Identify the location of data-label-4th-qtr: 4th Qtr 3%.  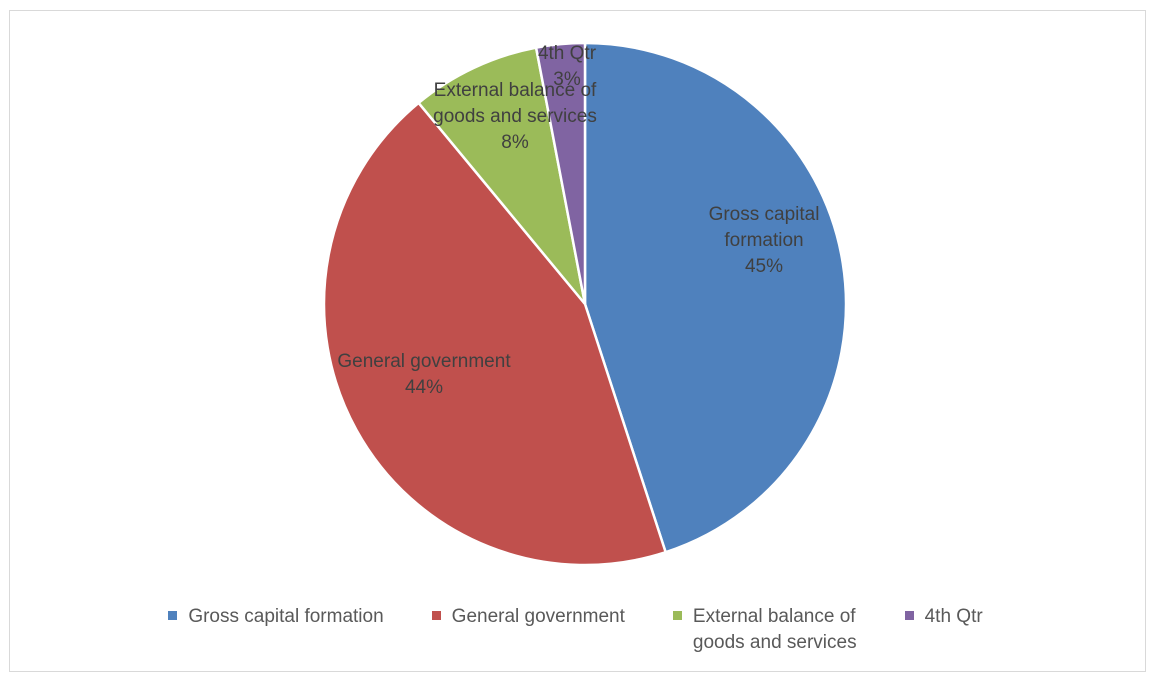
(567, 66).